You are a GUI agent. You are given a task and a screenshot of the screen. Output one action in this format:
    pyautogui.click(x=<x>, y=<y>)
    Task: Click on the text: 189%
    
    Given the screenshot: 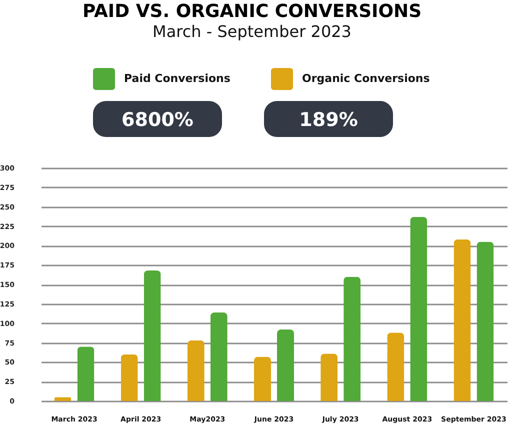 What is the action you would take?
    pyautogui.click(x=328, y=120)
    